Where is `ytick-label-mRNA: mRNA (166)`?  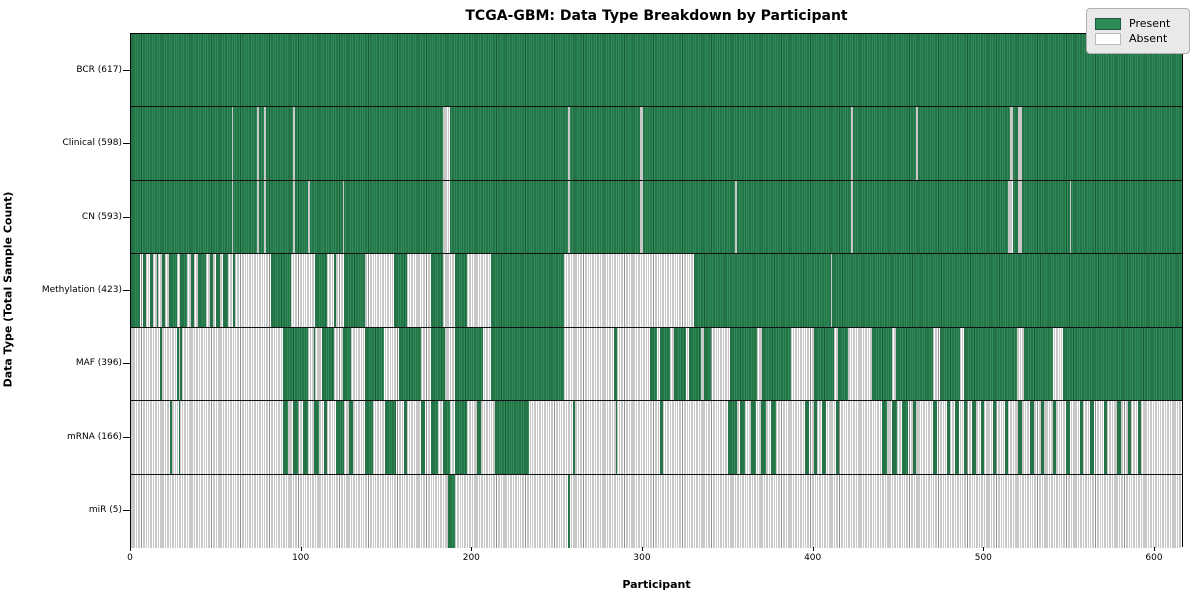 ytick-label-mRNA: mRNA (166) is located at coordinates (94, 436).